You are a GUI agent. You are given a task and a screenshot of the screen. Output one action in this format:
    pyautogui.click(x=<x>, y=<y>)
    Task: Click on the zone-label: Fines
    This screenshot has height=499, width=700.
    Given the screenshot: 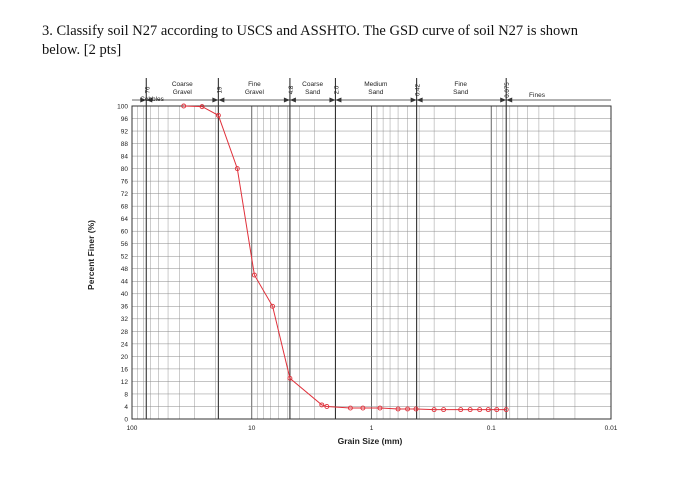 What is the action you would take?
    pyautogui.click(x=537, y=95)
    